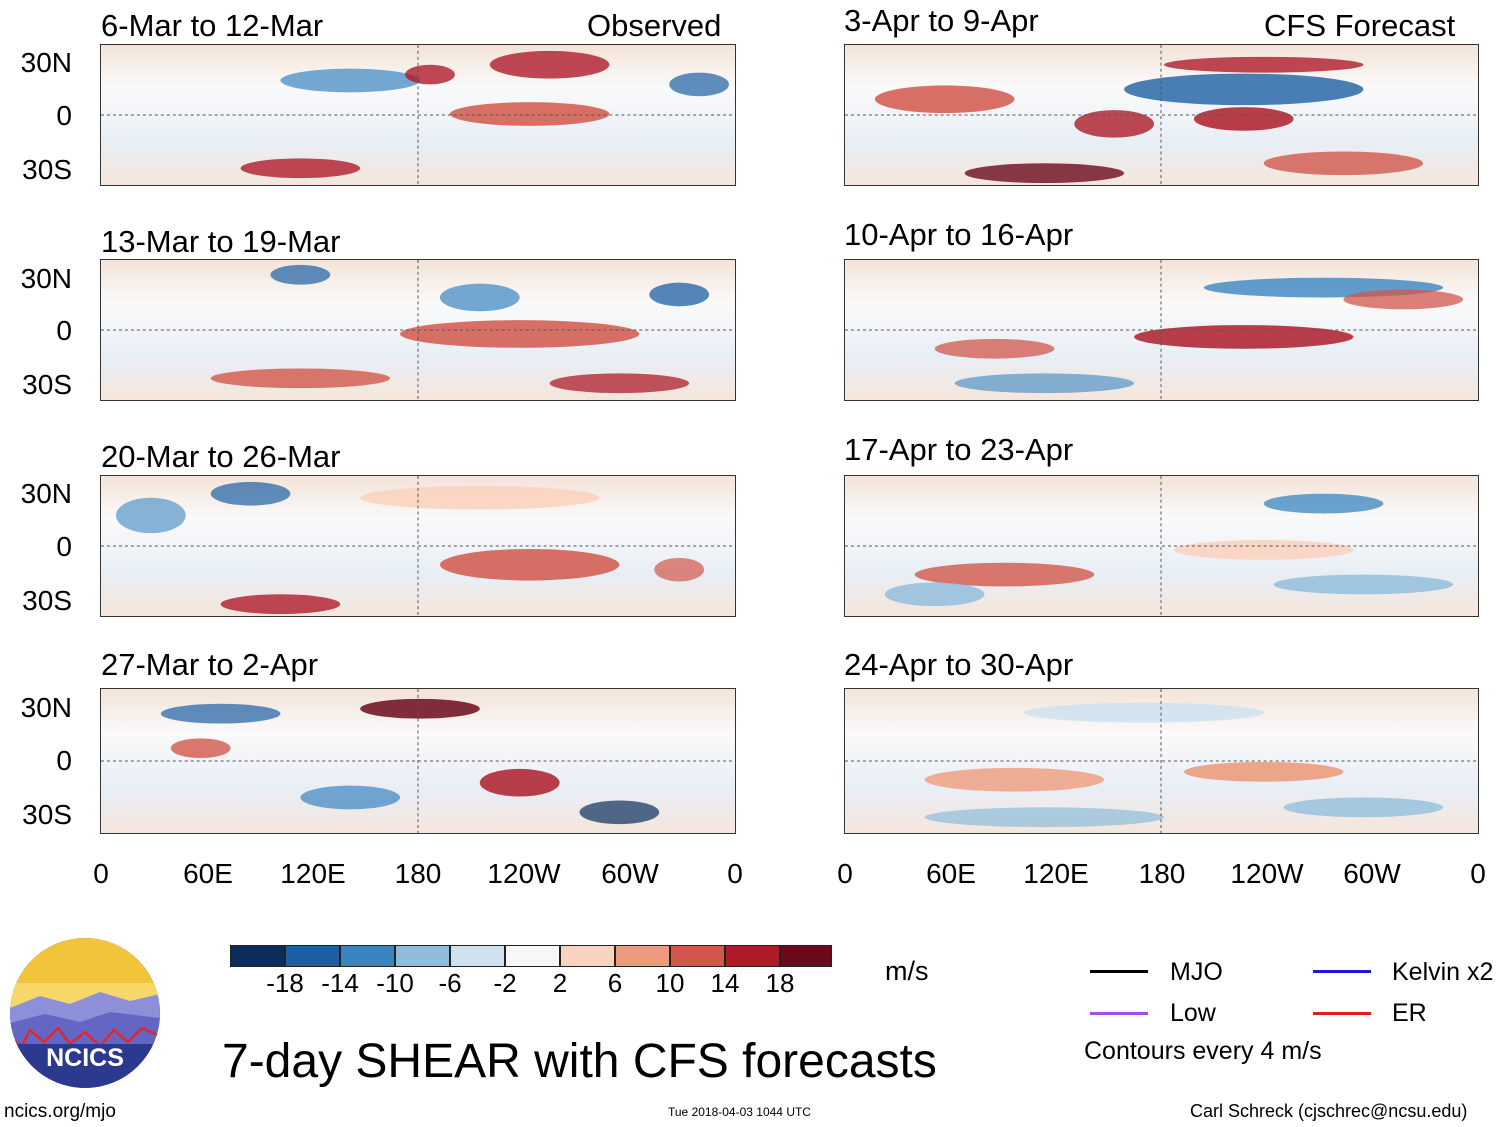 This screenshot has height=1127, width=1510. I want to click on logo-text: NCICS, so click(85, 1058).